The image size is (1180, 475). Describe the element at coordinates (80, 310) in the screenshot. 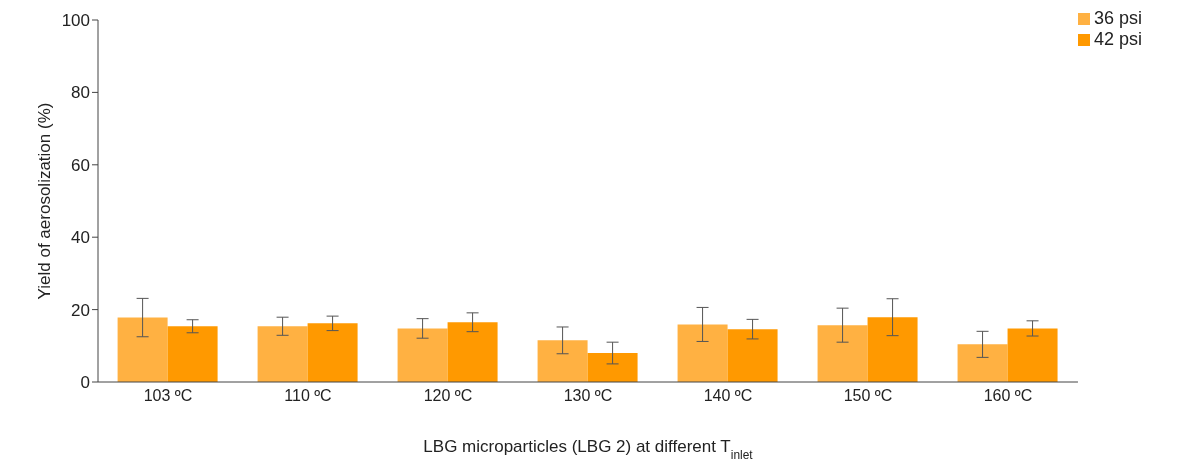

I see `y-tick-label: 20` at that location.